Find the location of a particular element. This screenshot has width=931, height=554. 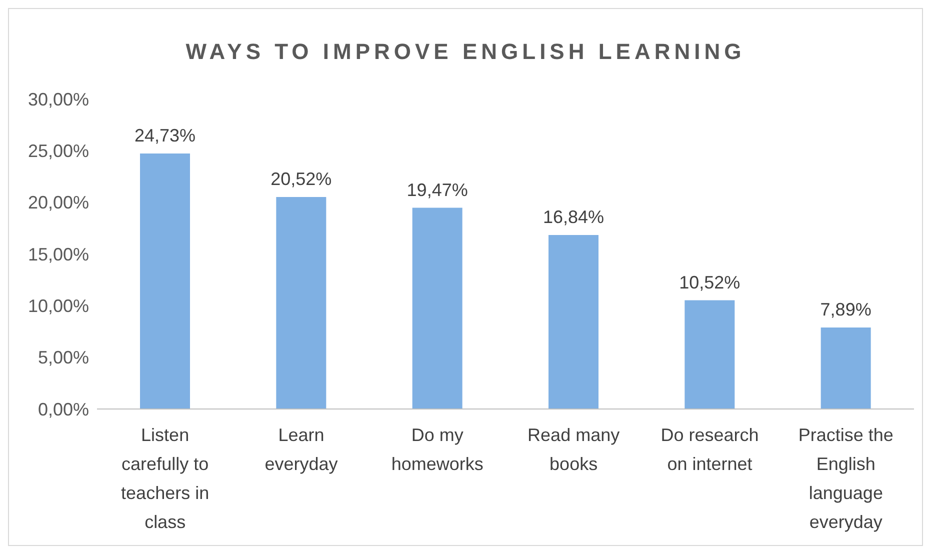

data-label: 16,84% is located at coordinates (573, 216).